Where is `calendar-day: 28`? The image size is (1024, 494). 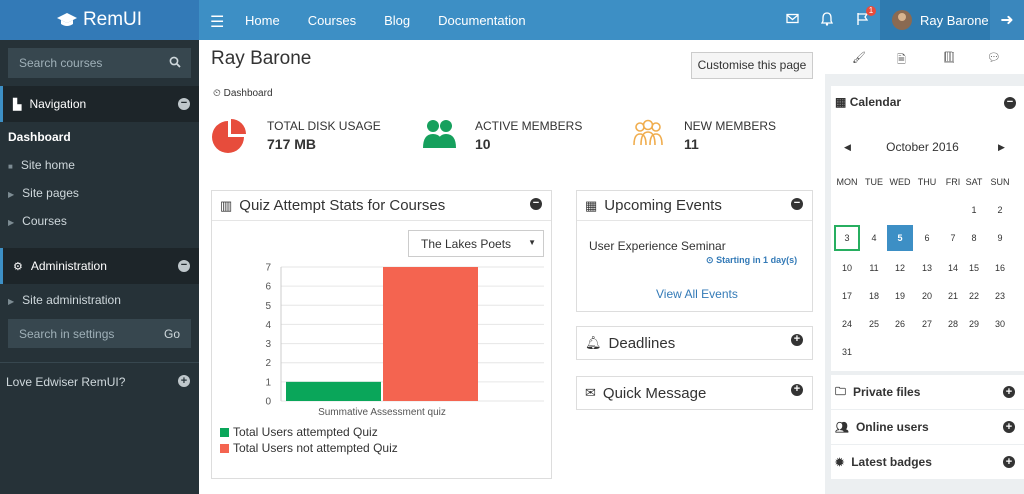
calendar-day: 28 is located at coordinates (952, 324).